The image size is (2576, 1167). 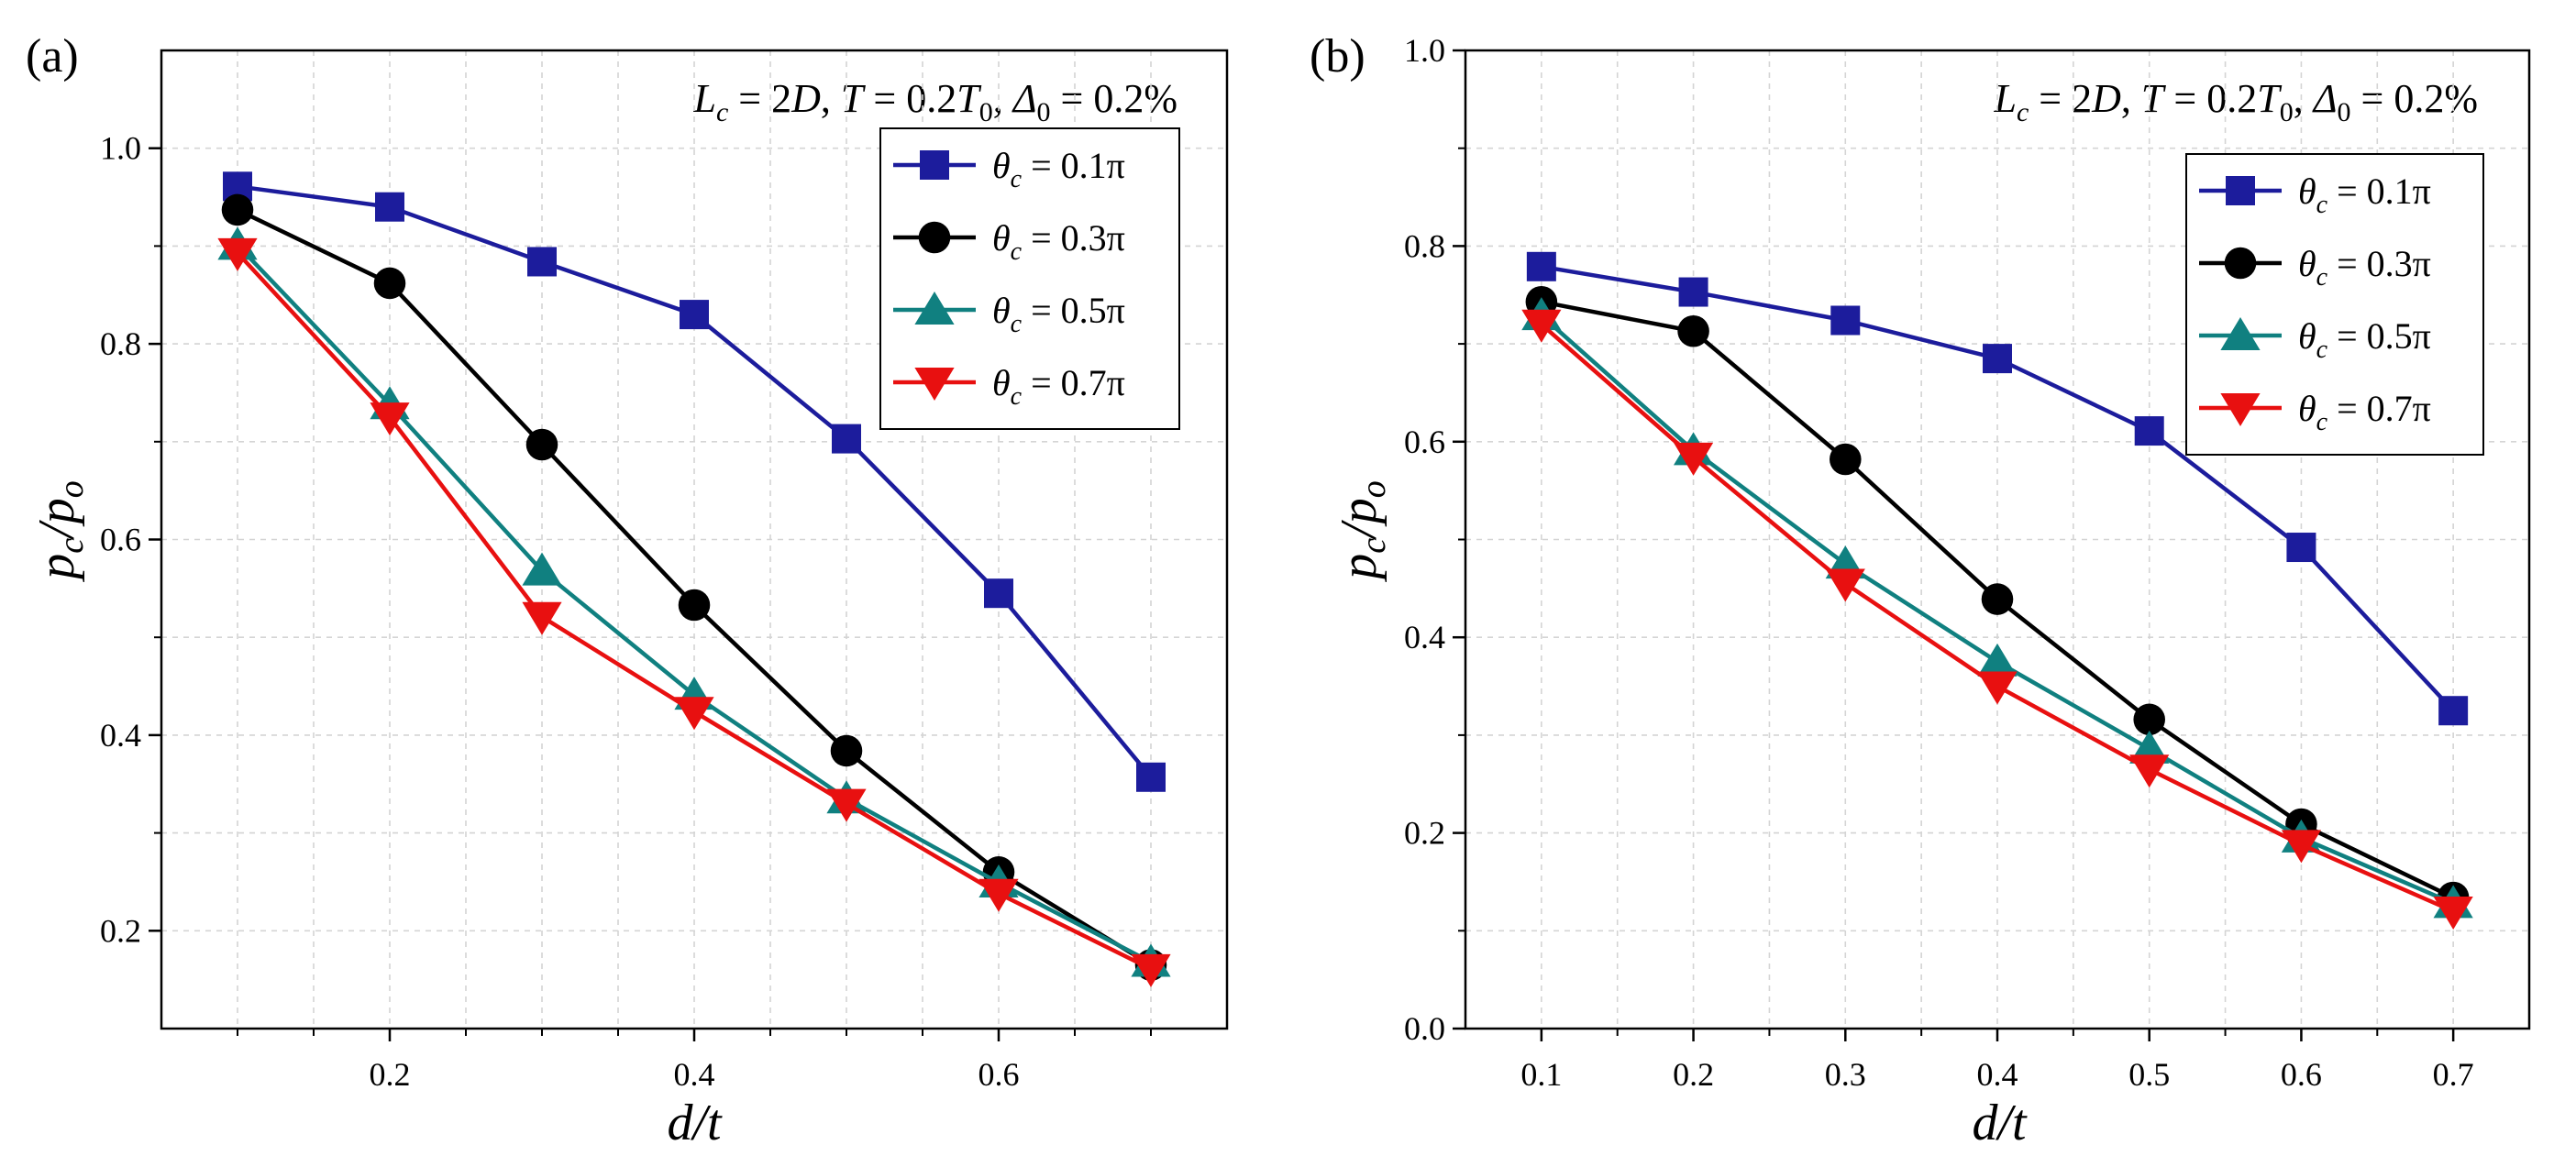 I want to click on panel-b-annot-T: T, so click(x=2154, y=98).